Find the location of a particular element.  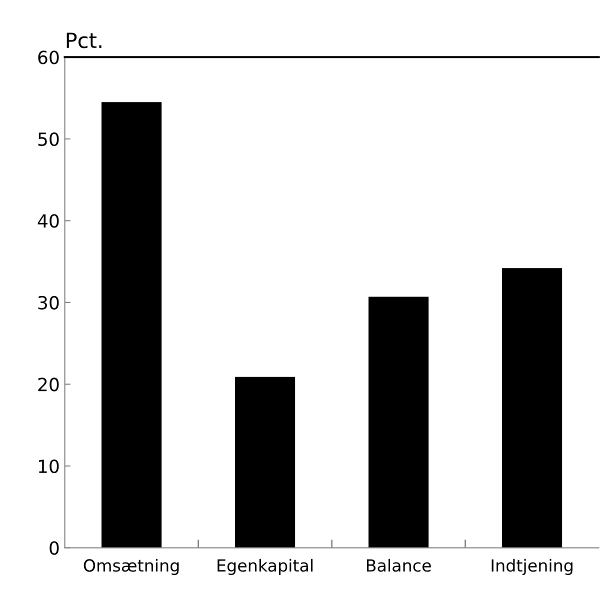

y-axis-title: Pct. is located at coordinates (84, 40).